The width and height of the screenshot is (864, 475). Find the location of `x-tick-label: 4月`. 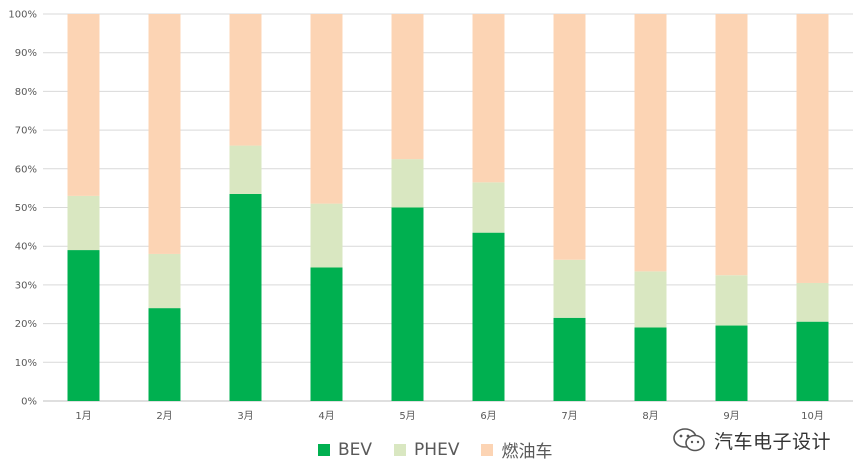

x-tick-label: 4月 is located at coordinates (326, 416).